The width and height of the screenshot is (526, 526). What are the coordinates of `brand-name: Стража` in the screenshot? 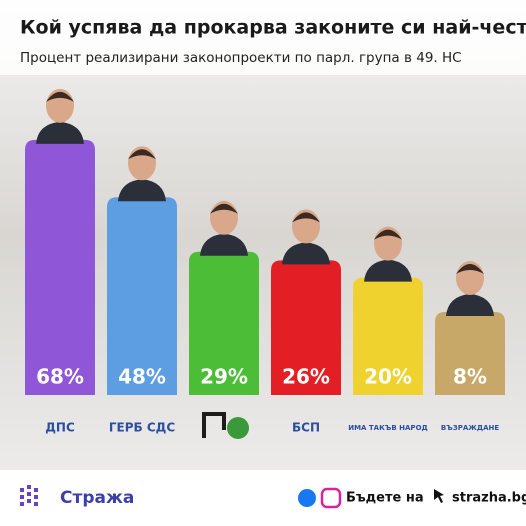 It's located at (97, 498).